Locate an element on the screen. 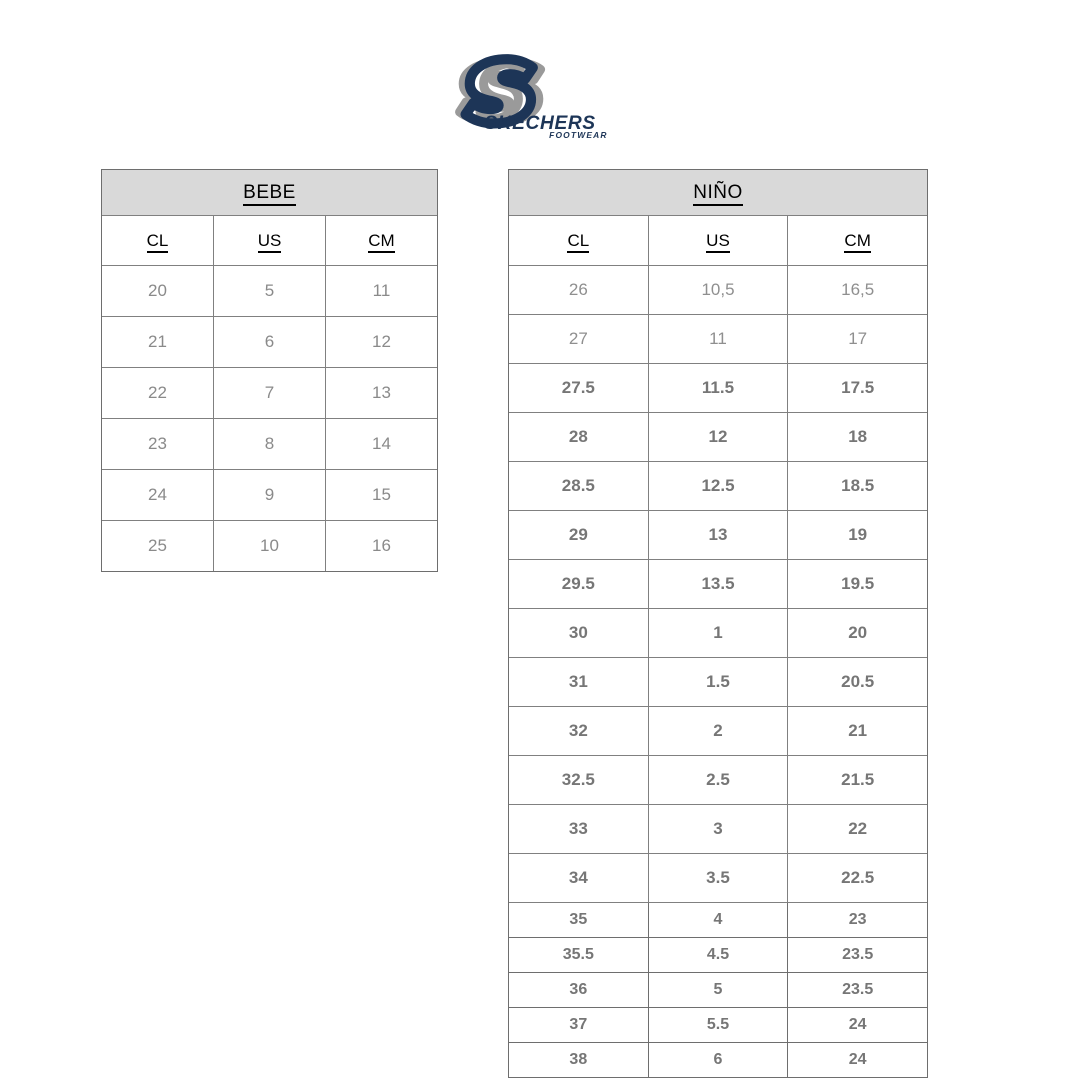 The height and width of the screenshot is (1080, 1080). cell-us: 10 is located at coordinates (269, 546).